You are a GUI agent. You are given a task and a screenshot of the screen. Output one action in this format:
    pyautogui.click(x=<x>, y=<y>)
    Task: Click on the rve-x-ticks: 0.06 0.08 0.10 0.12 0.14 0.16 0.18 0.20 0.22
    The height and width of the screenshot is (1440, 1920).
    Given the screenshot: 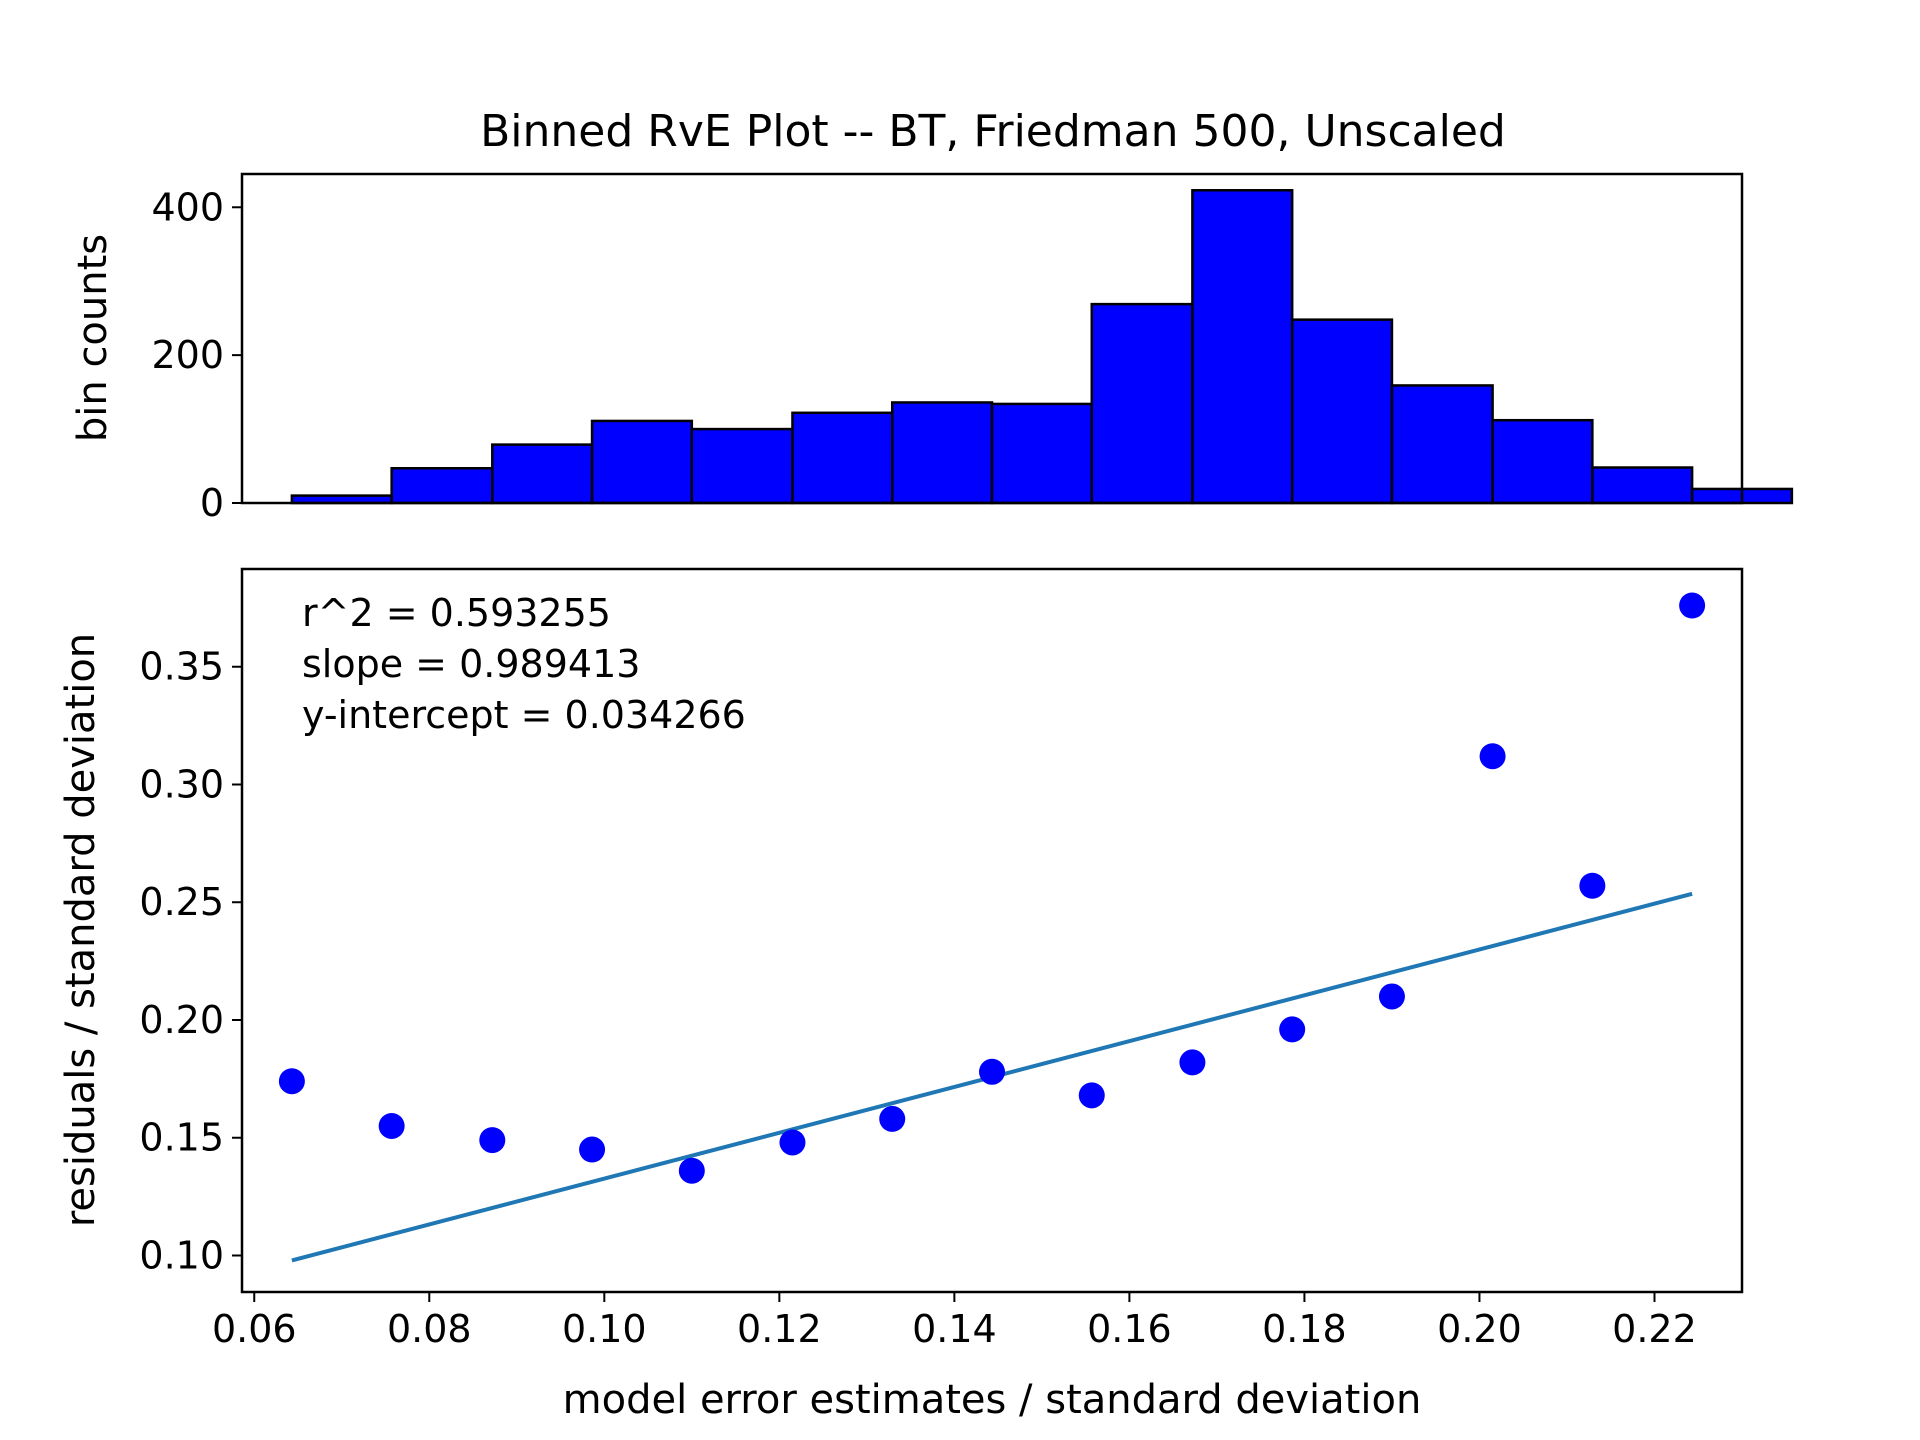 What is the action you would take?
    pyautogui.click(x=954, y=1321)
    